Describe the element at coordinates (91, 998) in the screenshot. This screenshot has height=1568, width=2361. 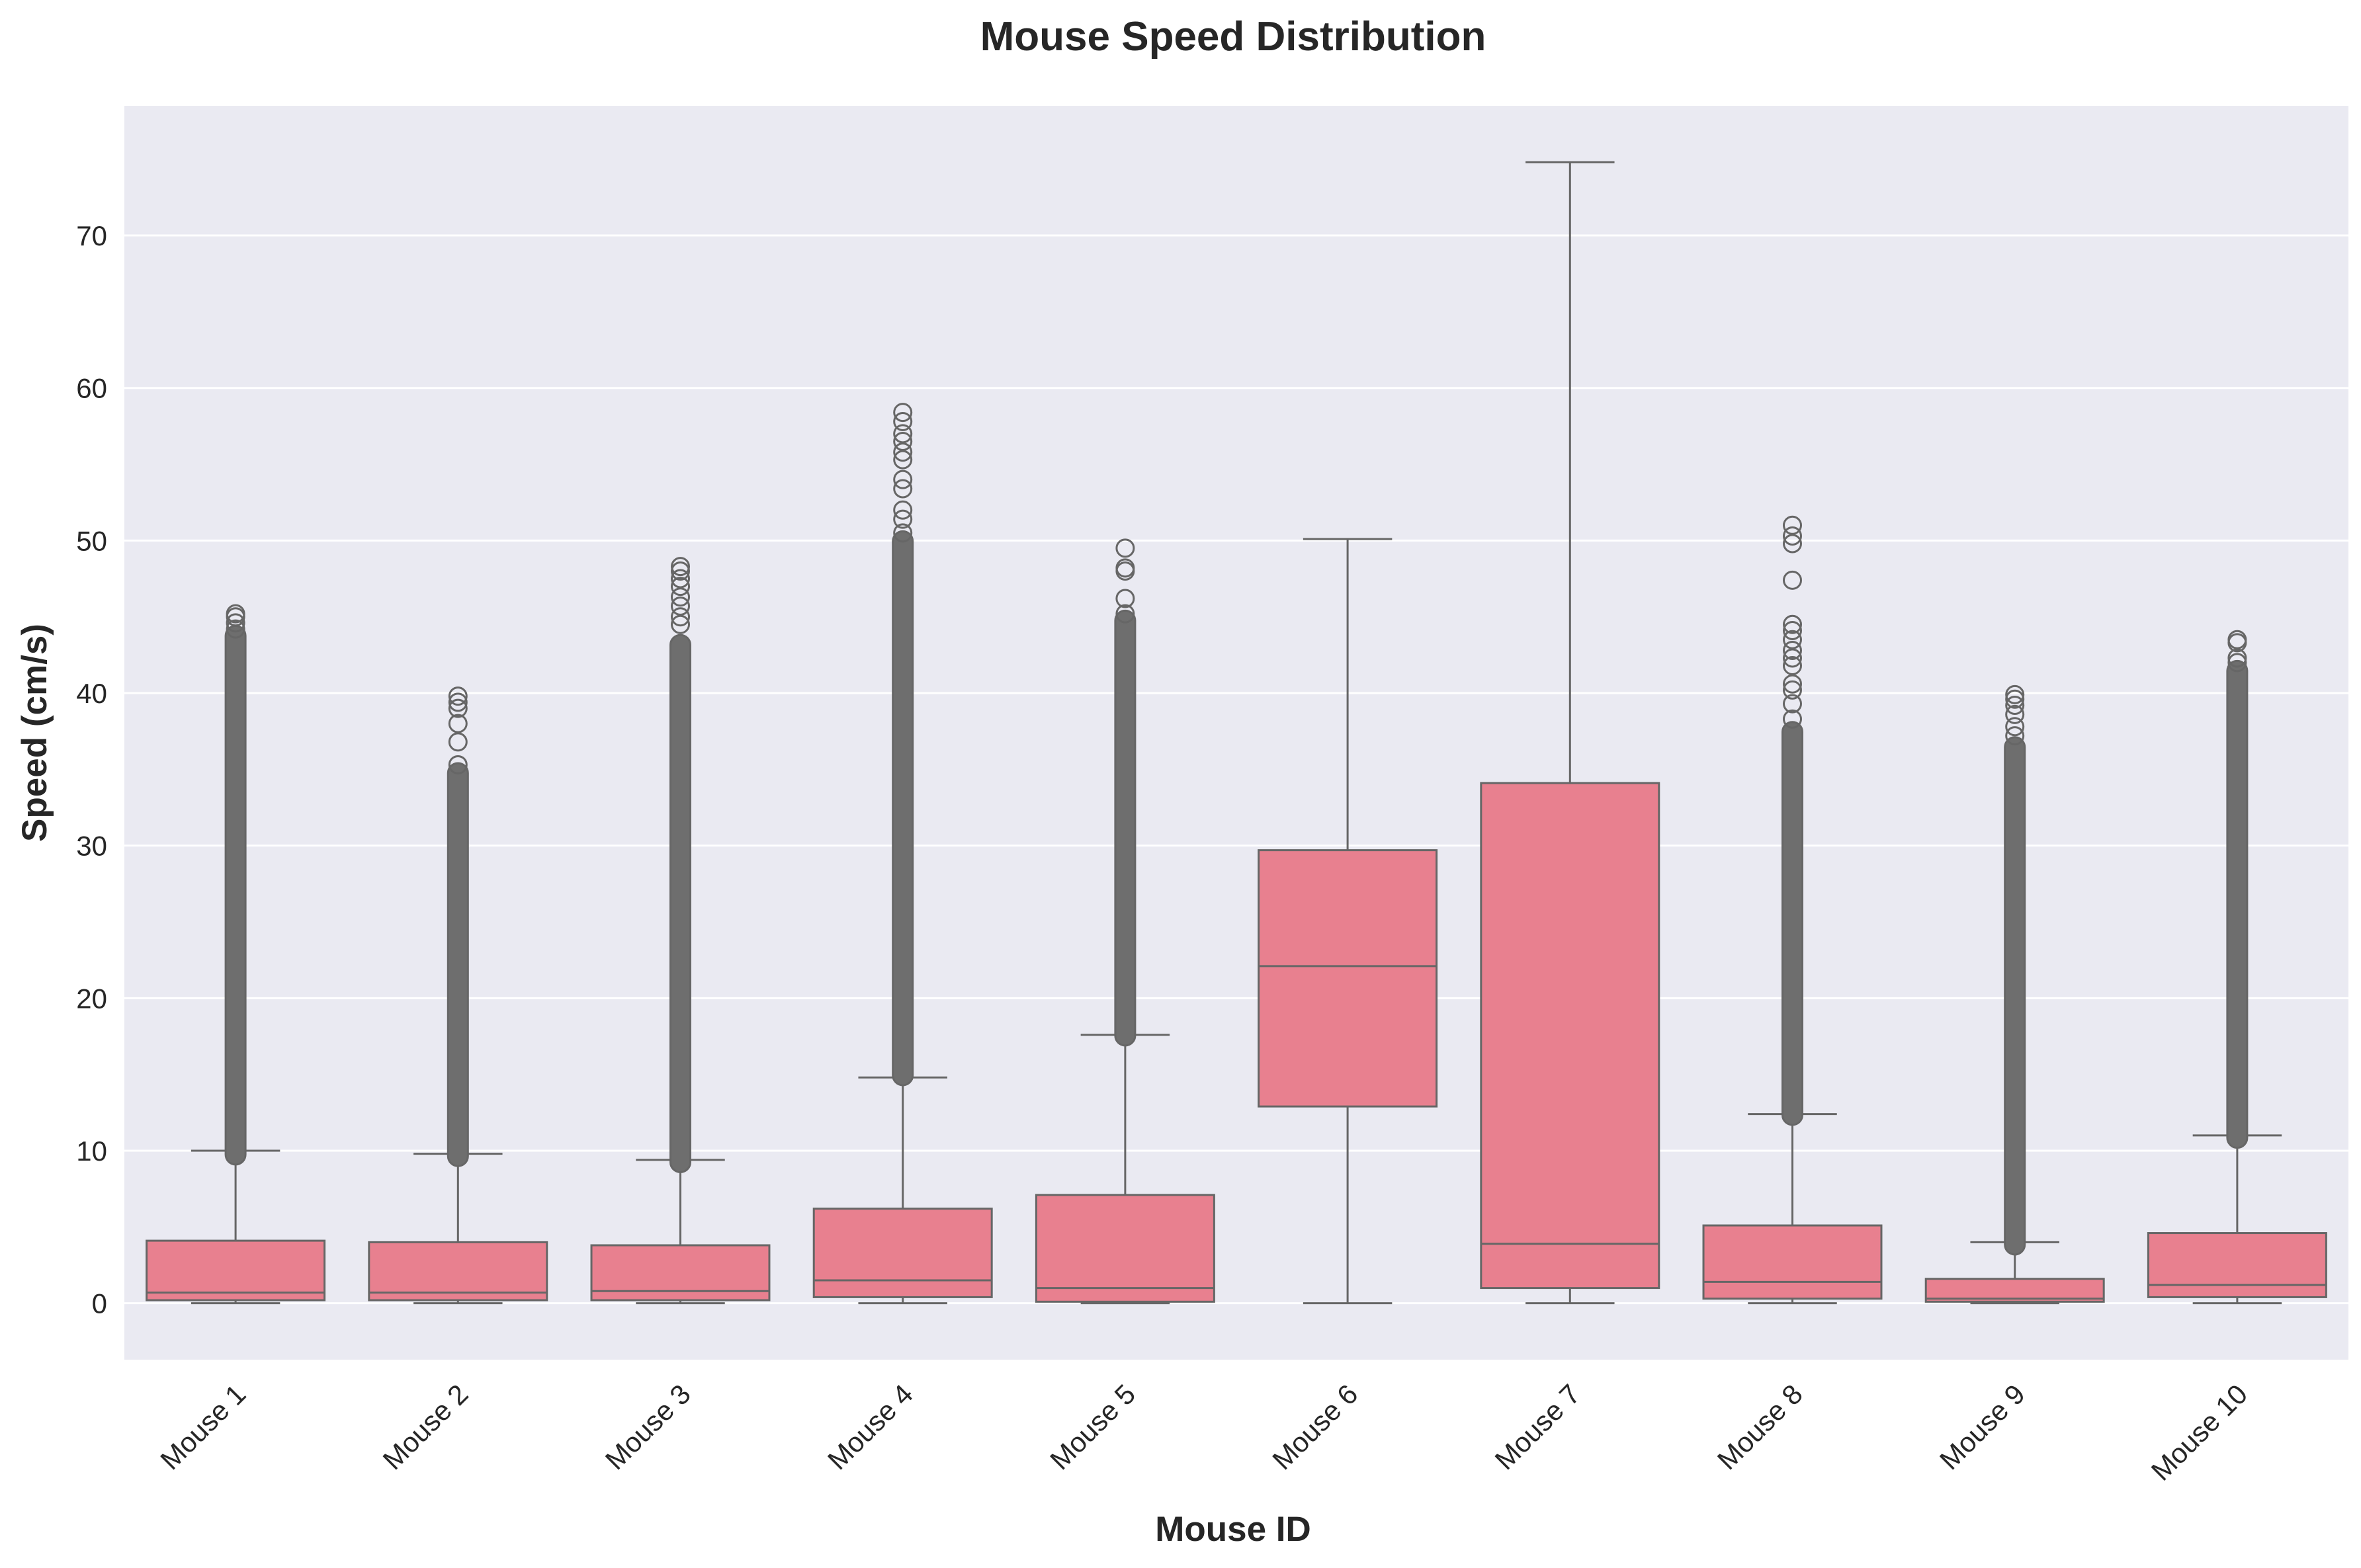
I see `y-tick-label: 20` at that location.